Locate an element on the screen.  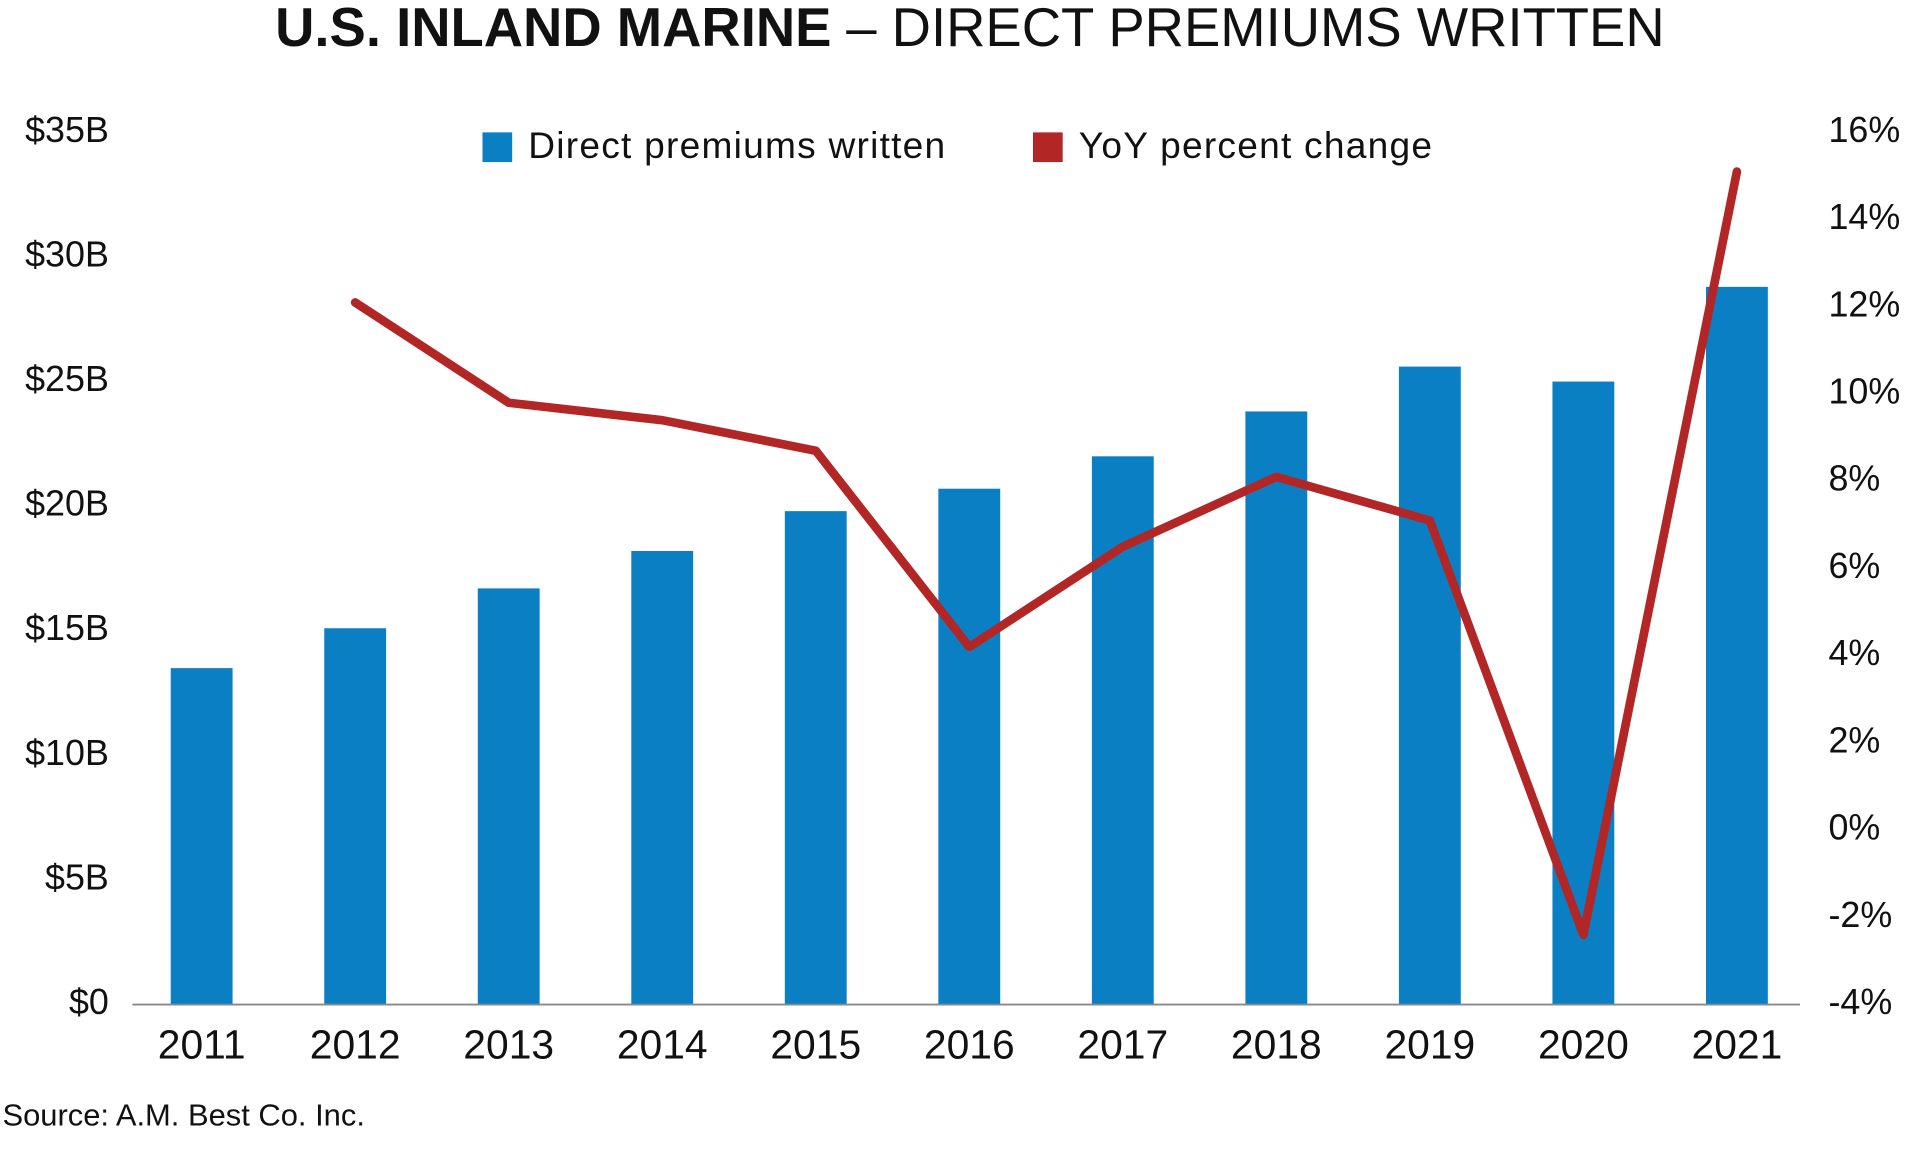
y2-tick-label: 2% is located at coordinates (1854, 740).